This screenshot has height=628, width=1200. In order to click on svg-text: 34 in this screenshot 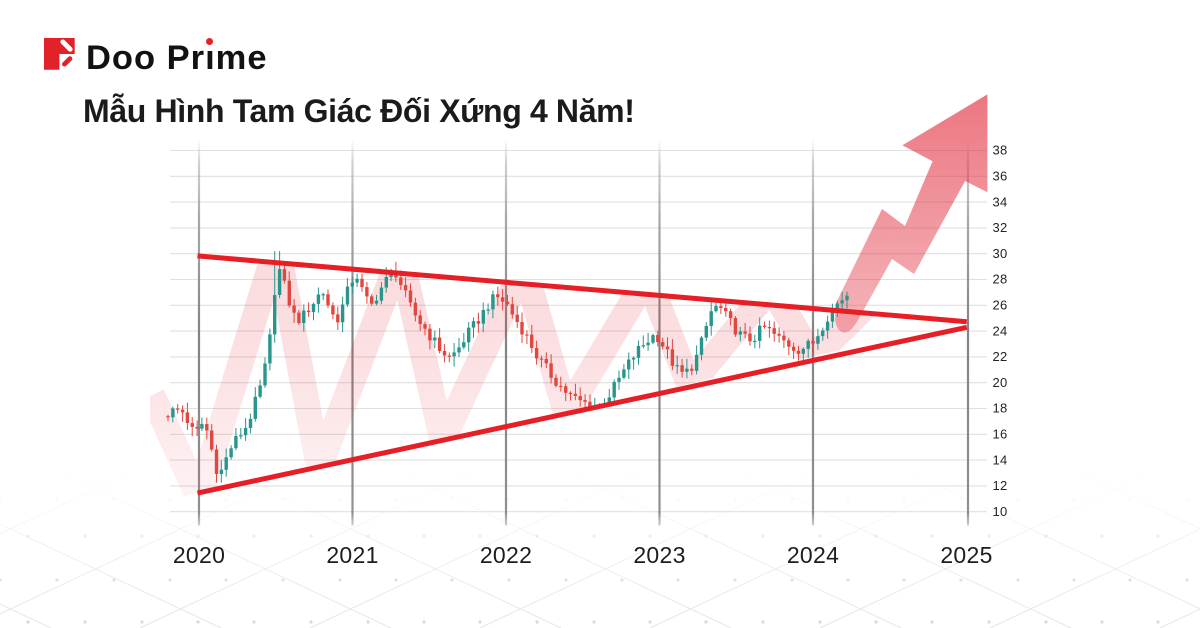, I will do `click(1000, 201)`.